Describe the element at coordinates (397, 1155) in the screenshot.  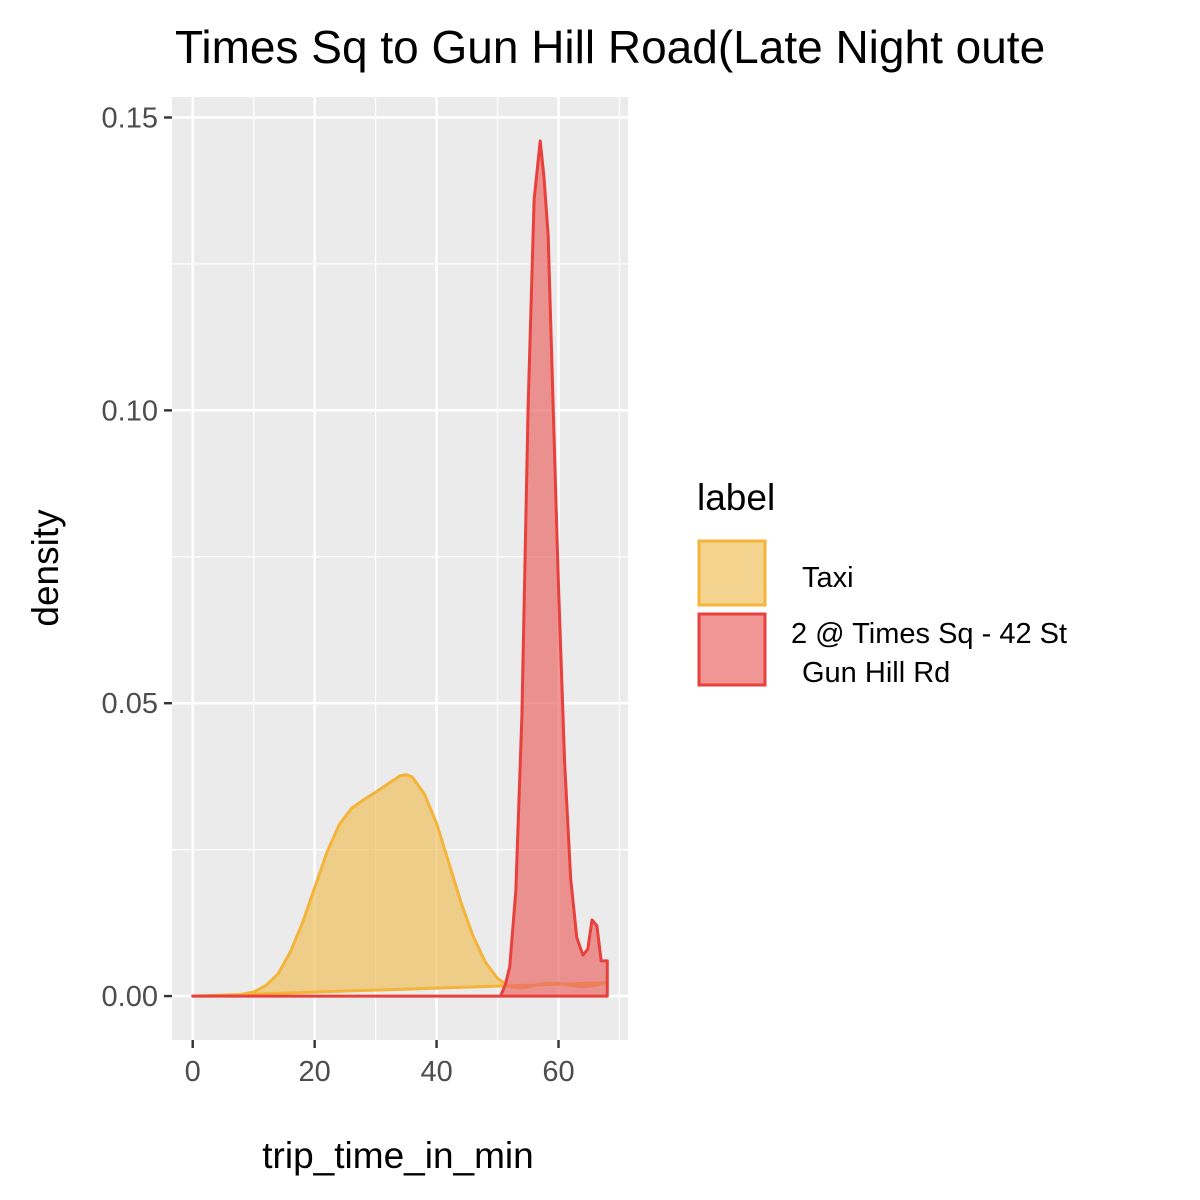
I see `x-axis-title: trip_time_in_min` at that location.